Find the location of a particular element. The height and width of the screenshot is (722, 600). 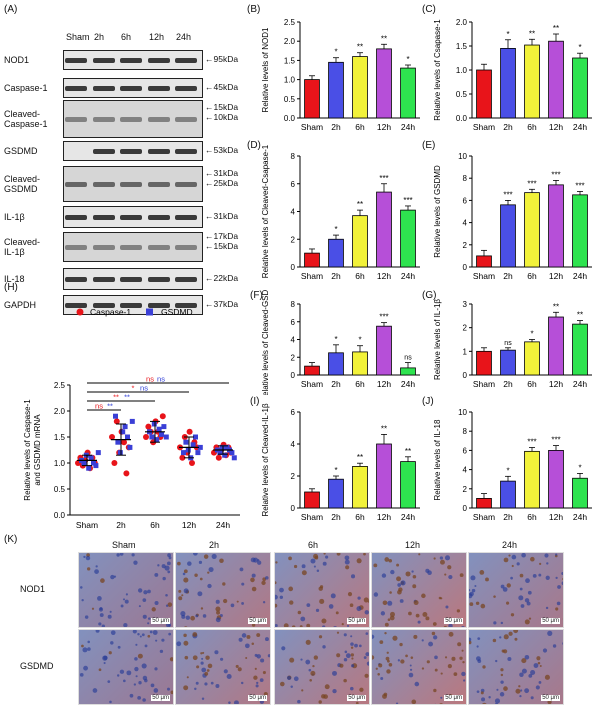

y-tick-label: 0.5 is located at coordinates (462, 94).